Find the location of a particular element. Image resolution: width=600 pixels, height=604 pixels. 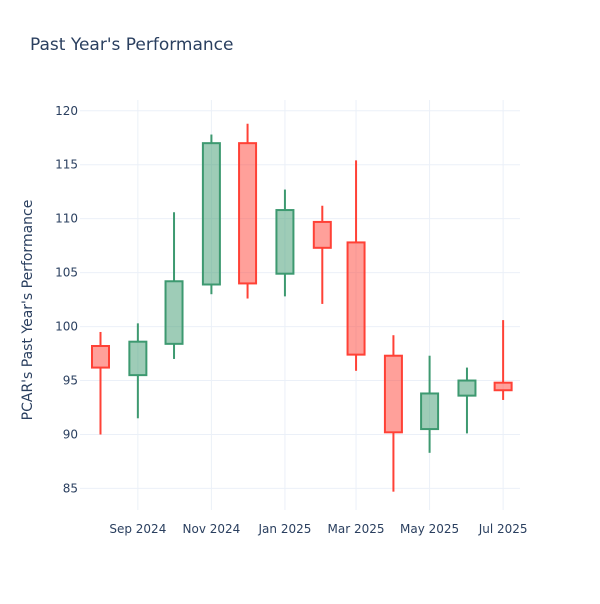

y-tick-label: 105 is located at coordinates (66, 273).